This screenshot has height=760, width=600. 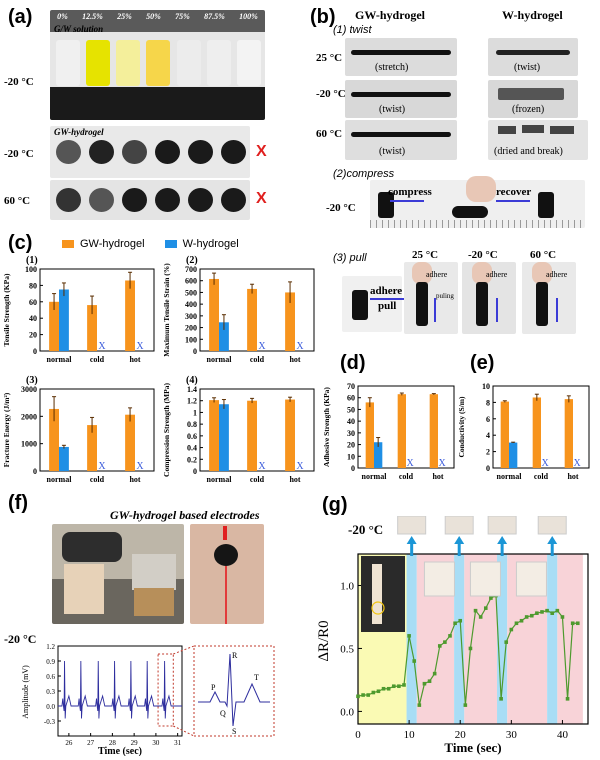 What do you see at coordinates (234, 731) in the screenshot?
I see `inset-label-s: S` at bounding box center [234, 731].